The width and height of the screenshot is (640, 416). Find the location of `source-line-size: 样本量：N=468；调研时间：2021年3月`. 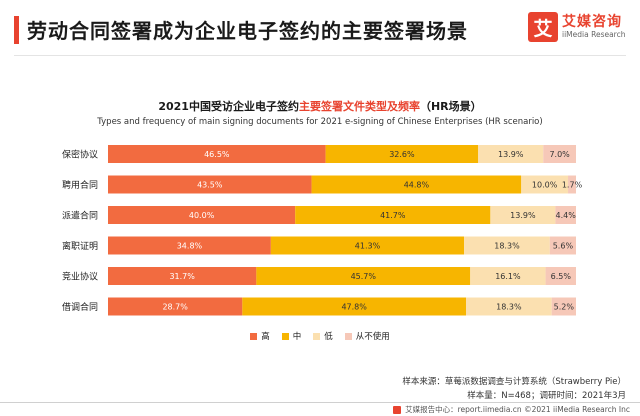

source-line-size: 样本量：N=468；调研时间：2021年3月 is located at coordinates (546, 396).